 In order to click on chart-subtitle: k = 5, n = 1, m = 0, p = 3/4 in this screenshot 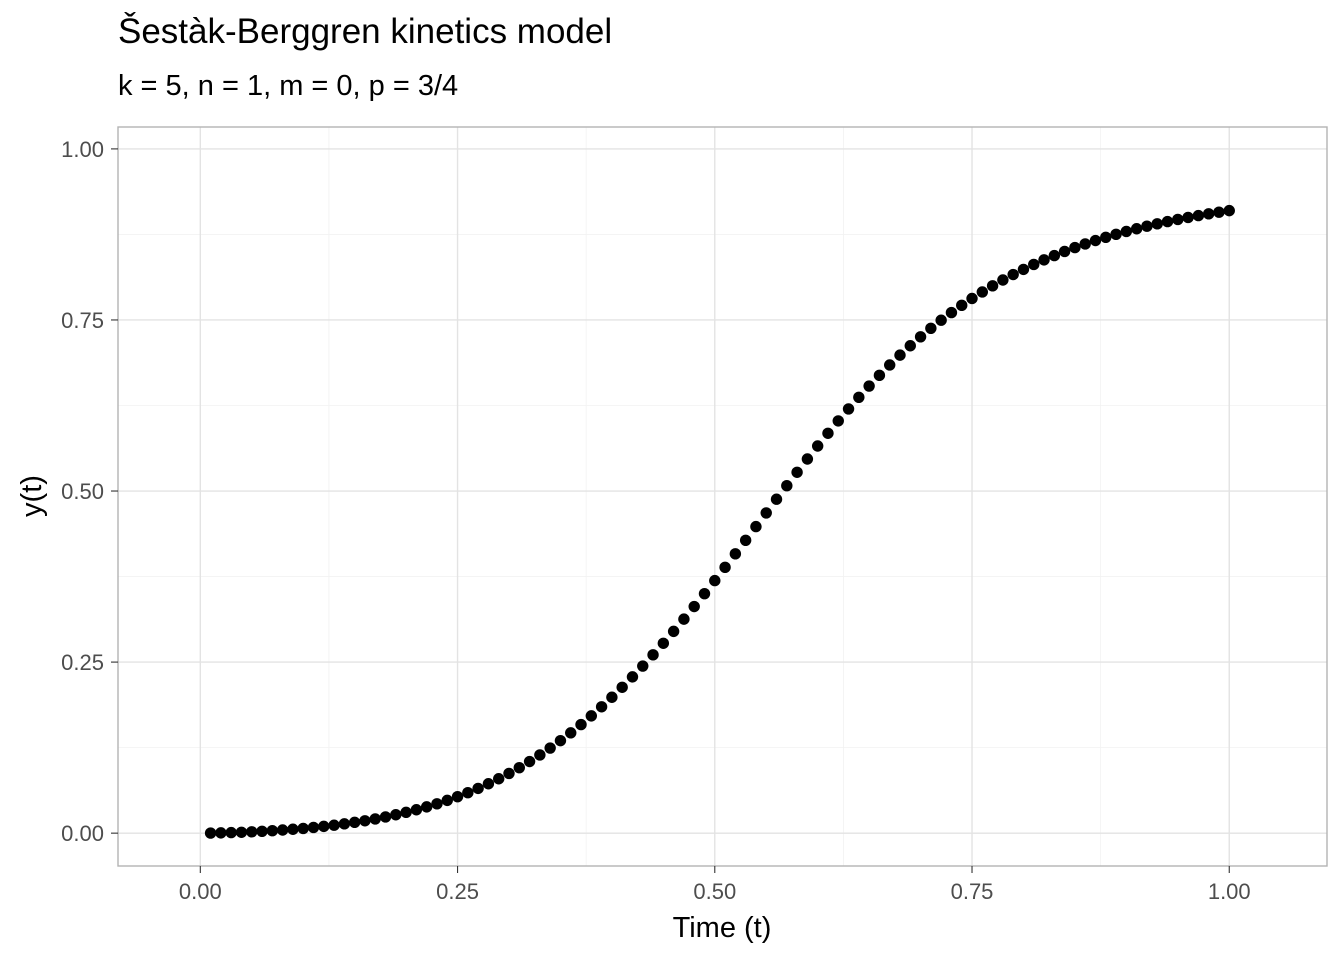, I will do `click(288, 86)`.